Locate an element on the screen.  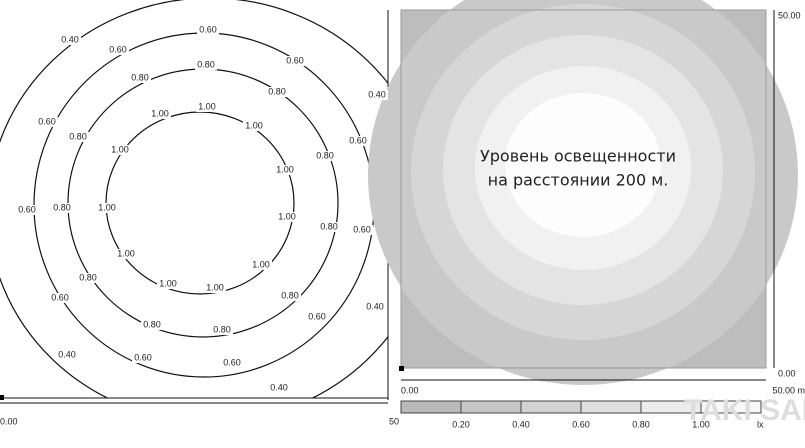
legend-label: 0.60 is located at coordinates (581, 424).